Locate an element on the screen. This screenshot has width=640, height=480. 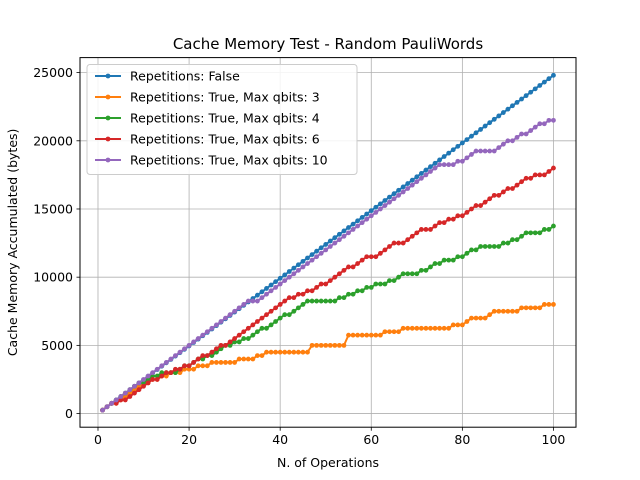
legend-label: Repetitions: False is located at coordinates (185, 76).